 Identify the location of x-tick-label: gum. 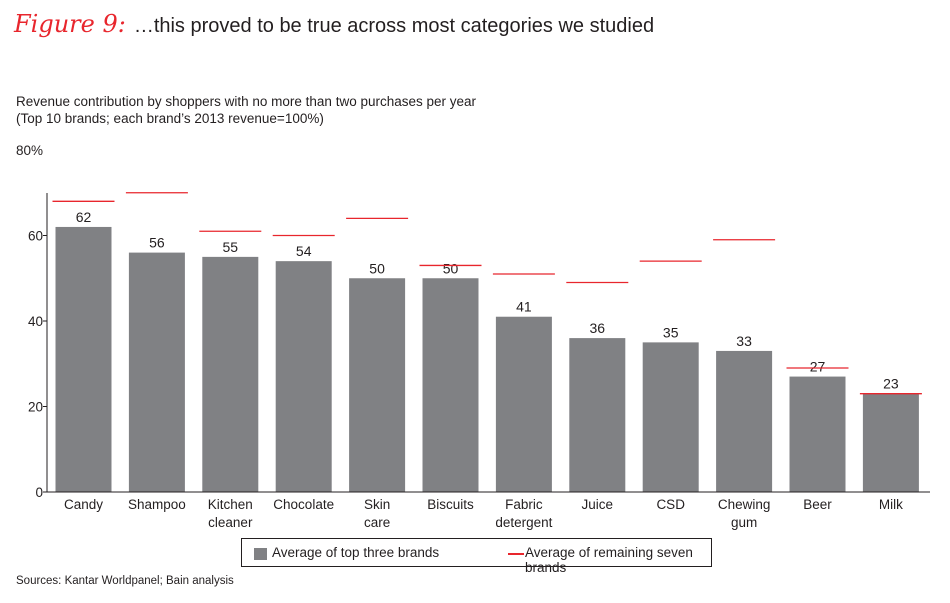
(744, 522).